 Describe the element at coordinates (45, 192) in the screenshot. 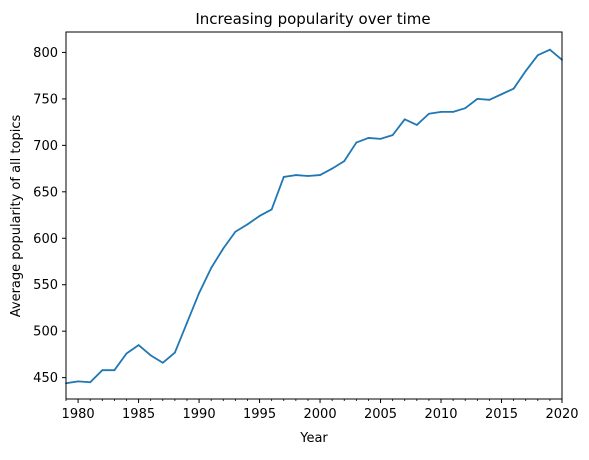

I see `y-tick-label: 650` at that location.